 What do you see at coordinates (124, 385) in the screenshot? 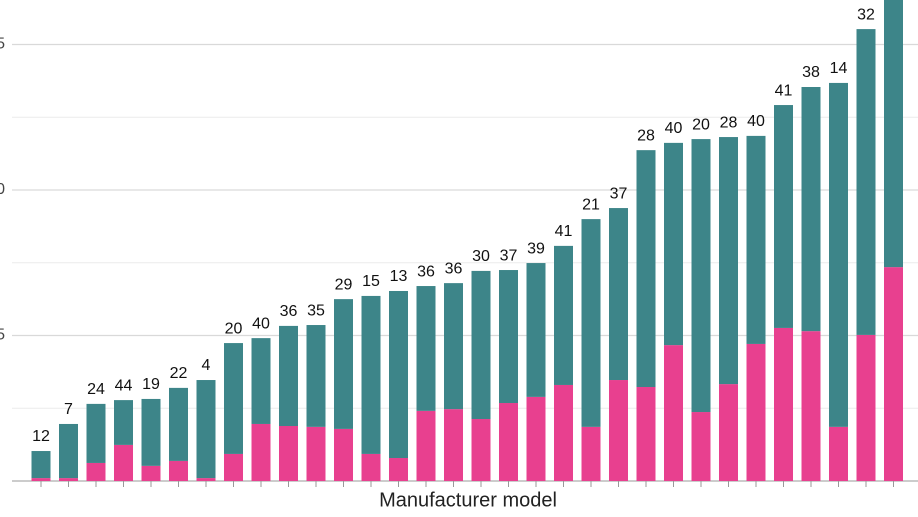
I see `data-label: 44` at bounding box center [124, 385].